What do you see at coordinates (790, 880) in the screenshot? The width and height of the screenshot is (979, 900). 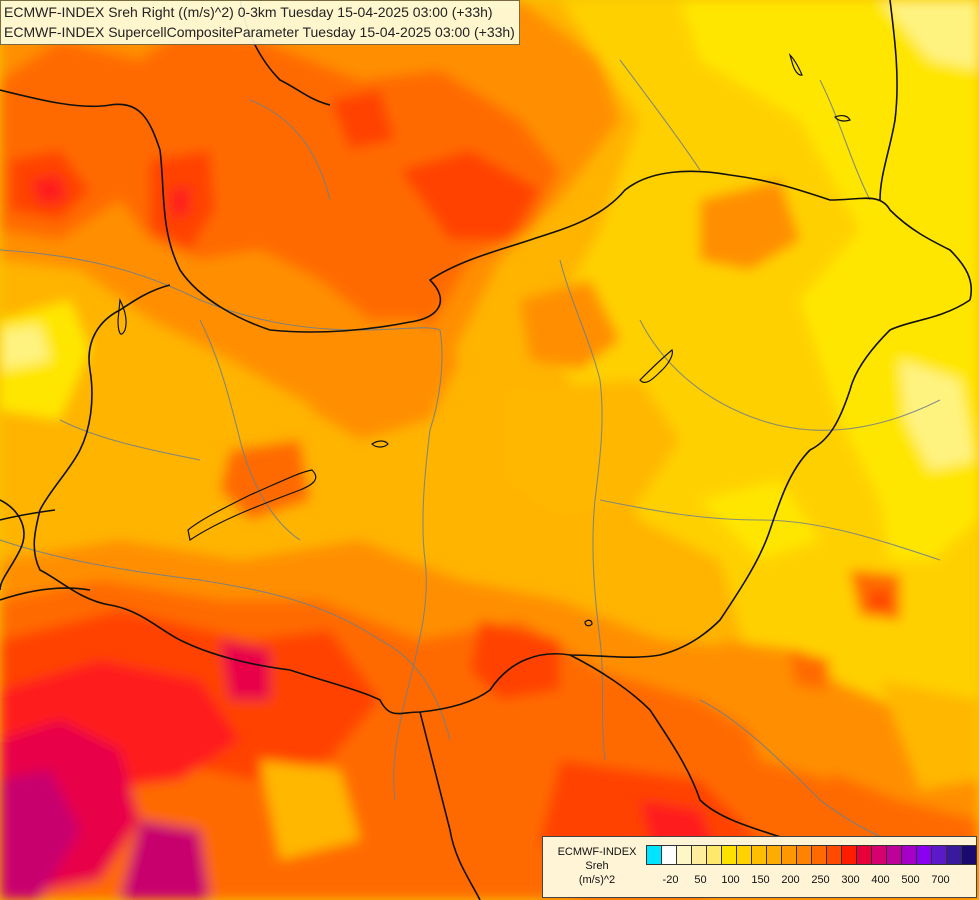 I see `legend-tick-label: 200` at bounding box center [790, 880].